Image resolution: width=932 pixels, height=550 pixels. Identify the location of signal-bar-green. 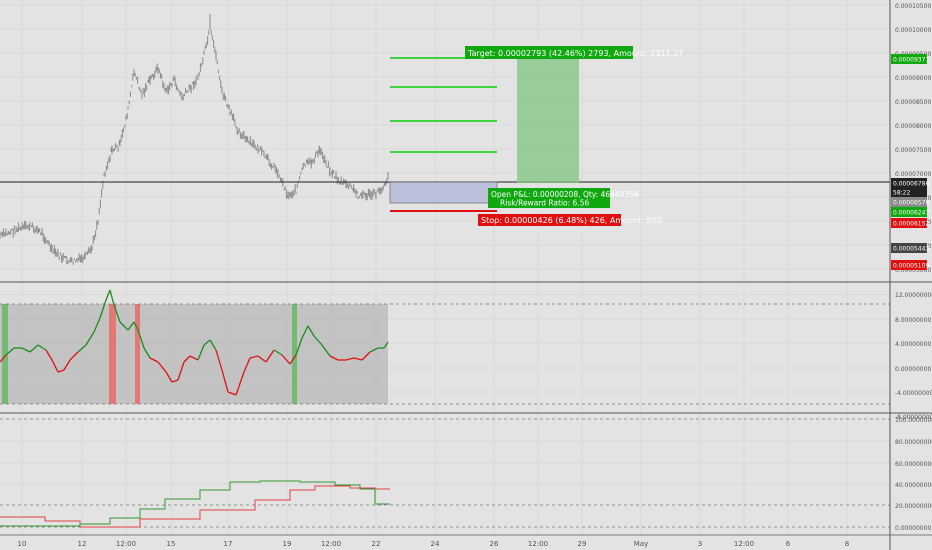
(5, 354).